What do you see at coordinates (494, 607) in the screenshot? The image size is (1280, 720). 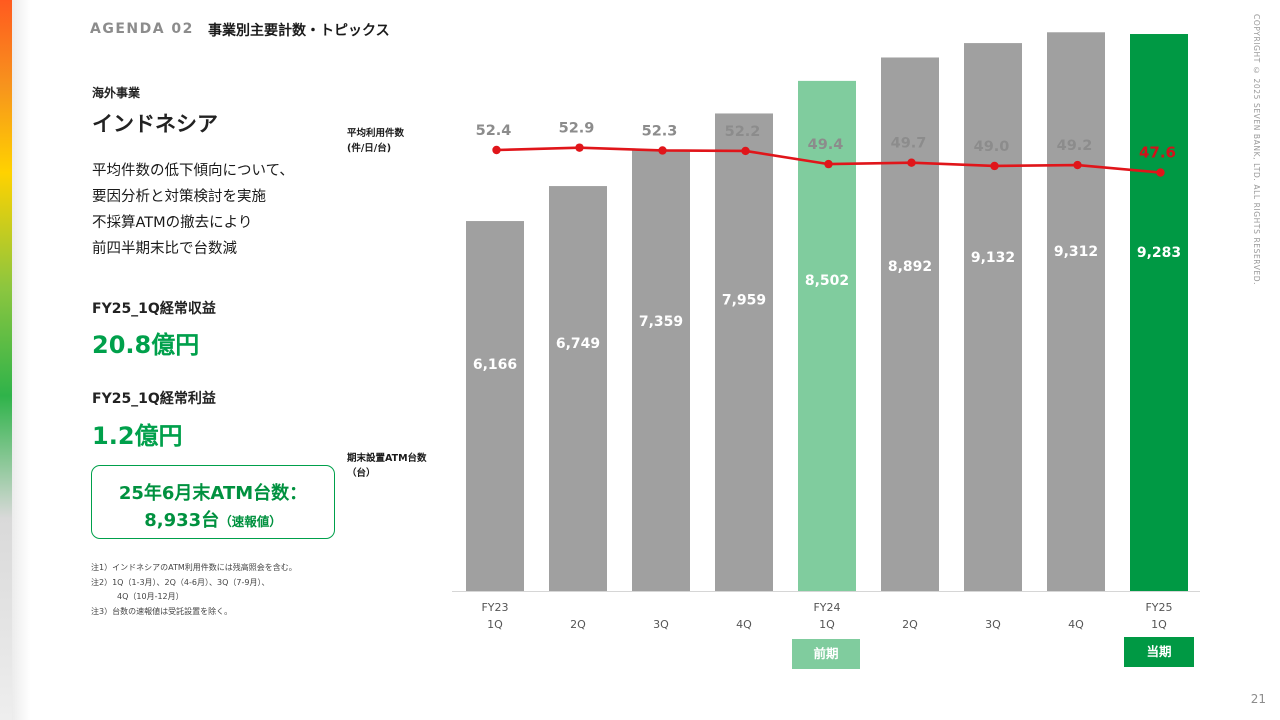 I see `x-tick-label-year: FY23` at bounding box center [494, 607].